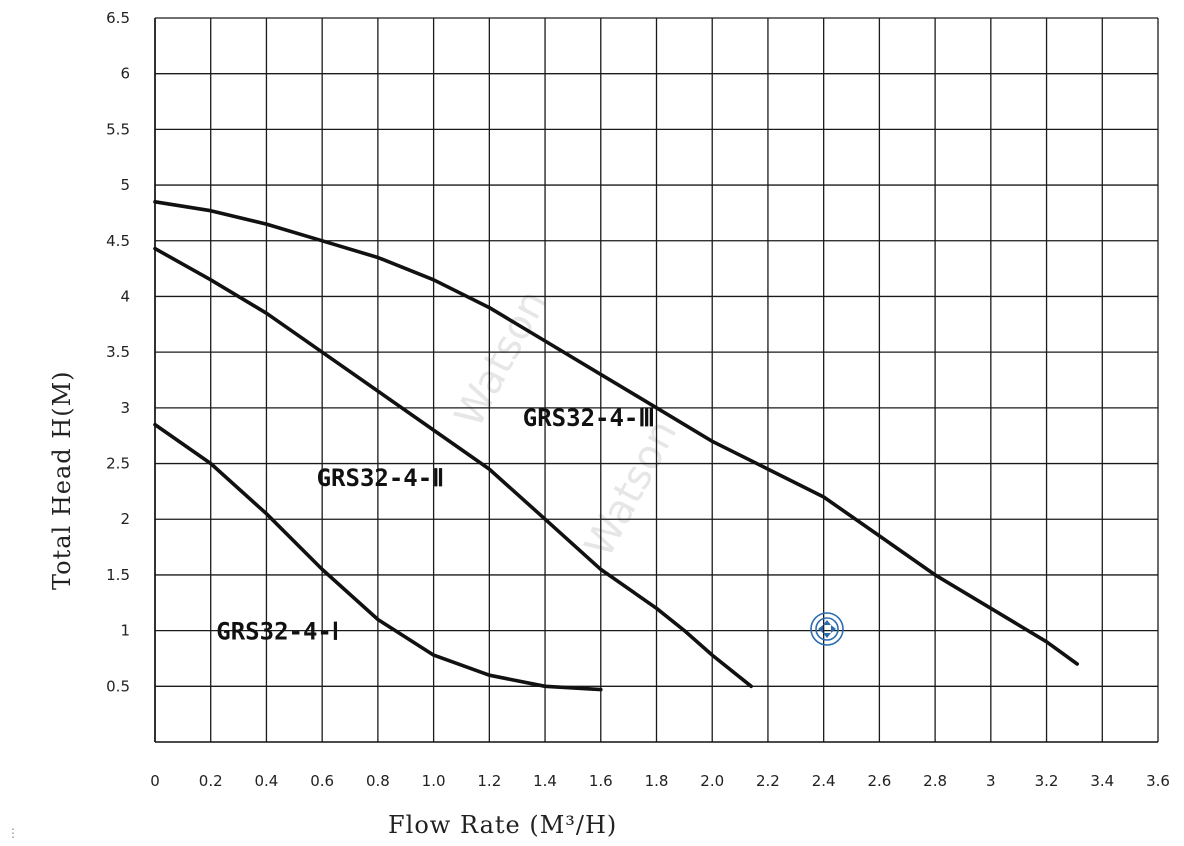  Describe the element at coordinates (118, 686) in the screenshot. I see `y-tick-label-0: 0.5` at that location.